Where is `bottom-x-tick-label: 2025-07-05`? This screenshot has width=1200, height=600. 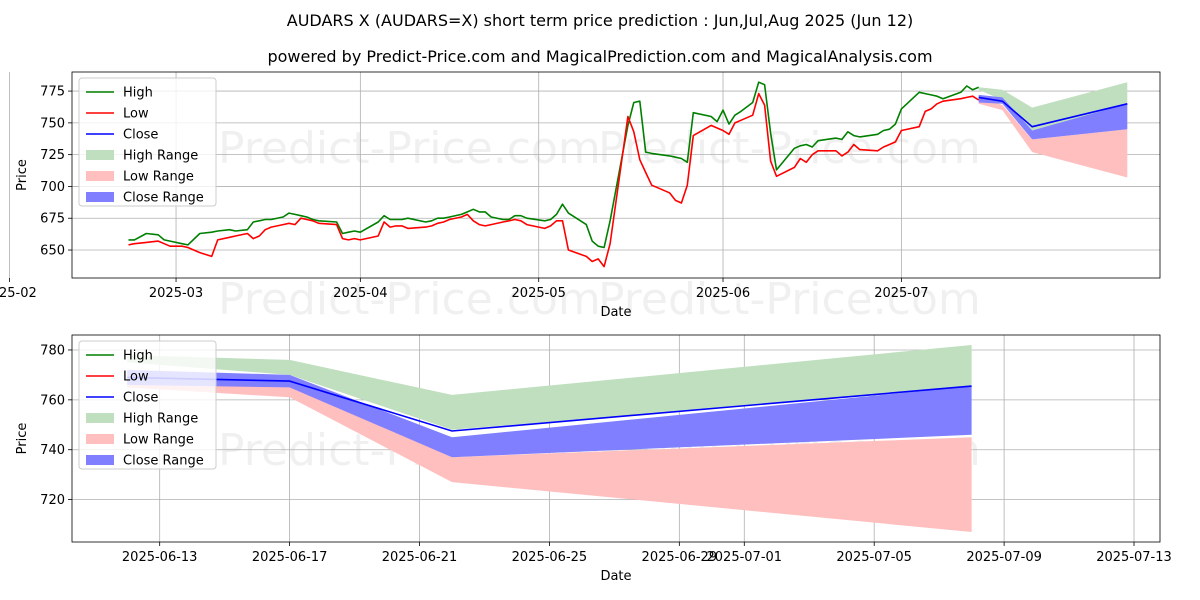
bottom-x-tick-label: 2025-07-05 is located at coordinates (874, 557).